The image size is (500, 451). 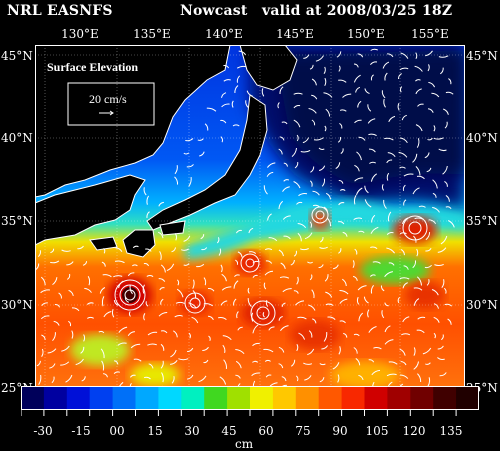 What do you see at coordinates (152, 34) in the screenshot?
I see `lon-label-135: 135°E` at bounding box center [152, 34].